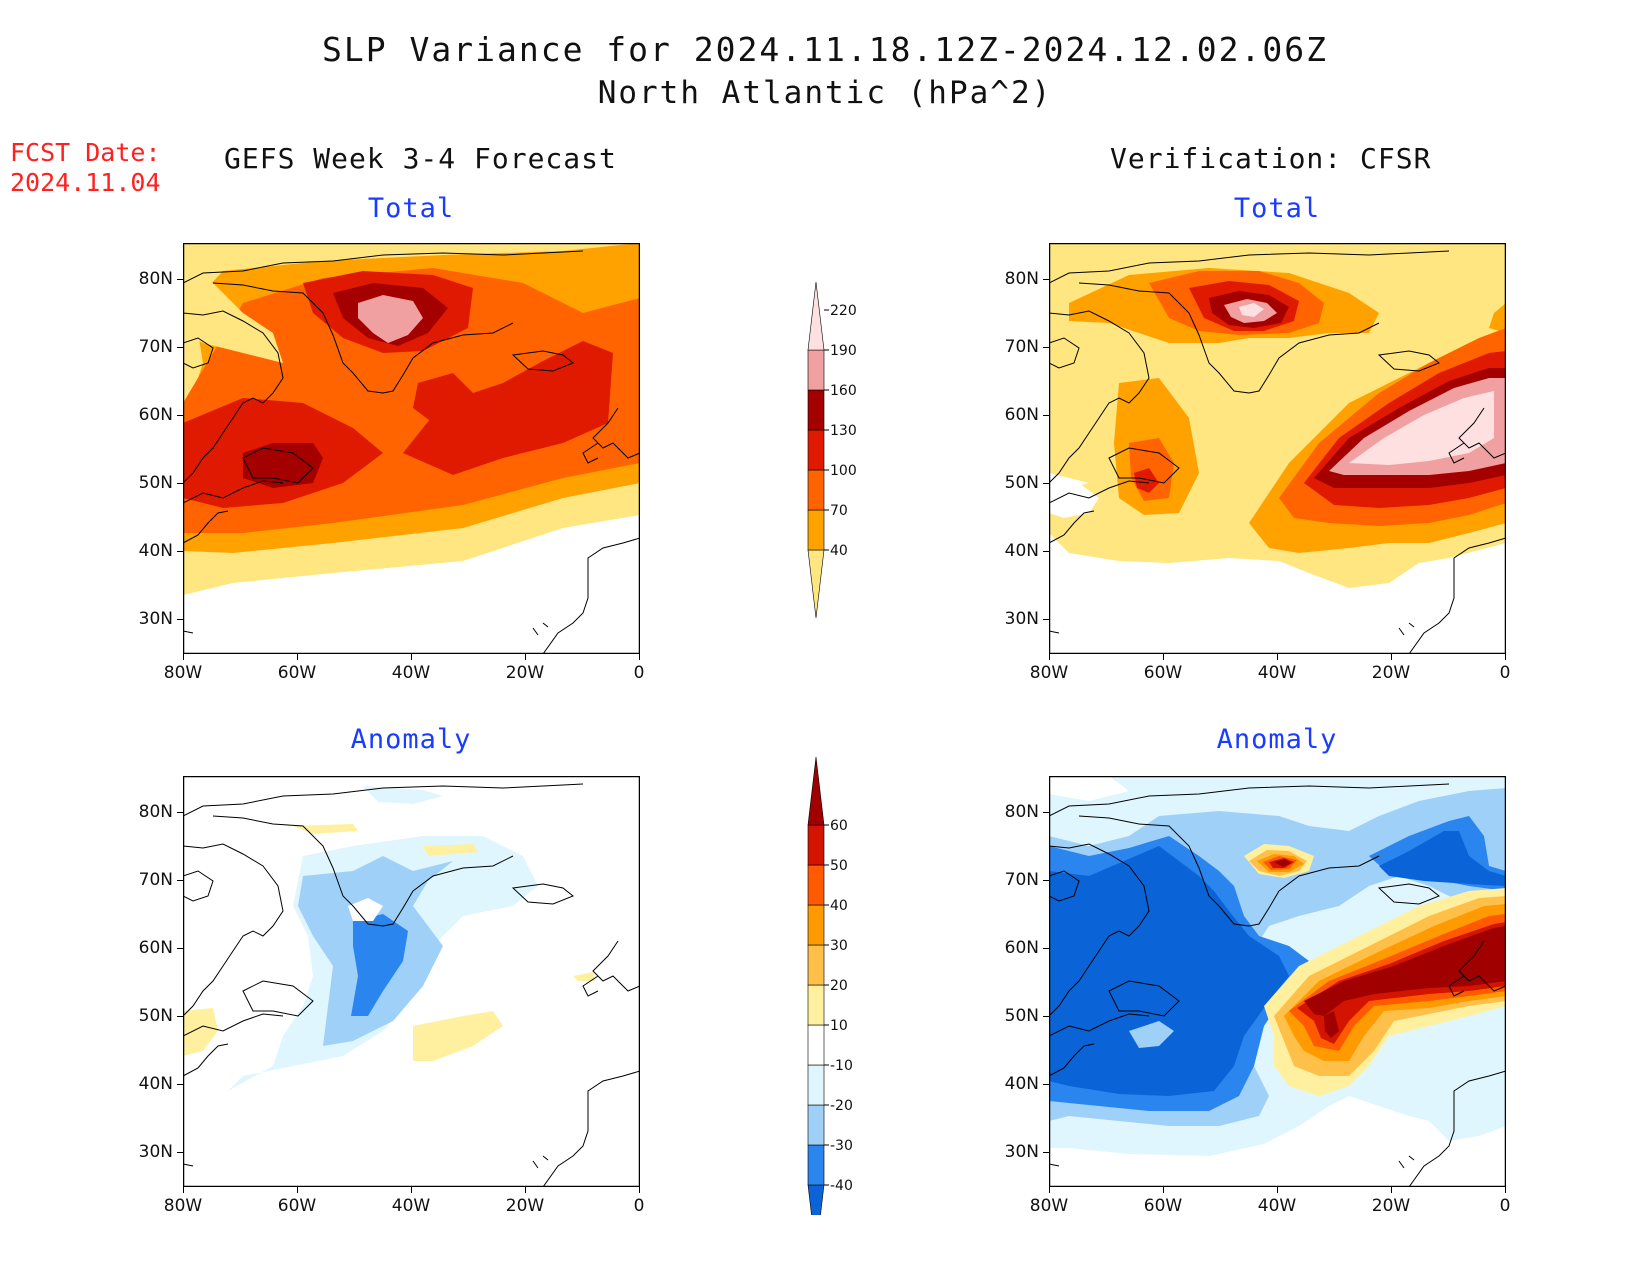 The image size is (1650, 1275). Describe the element at coordinates (843, 351) in the screenshot. I see `colorbar-label: 190` at that location.